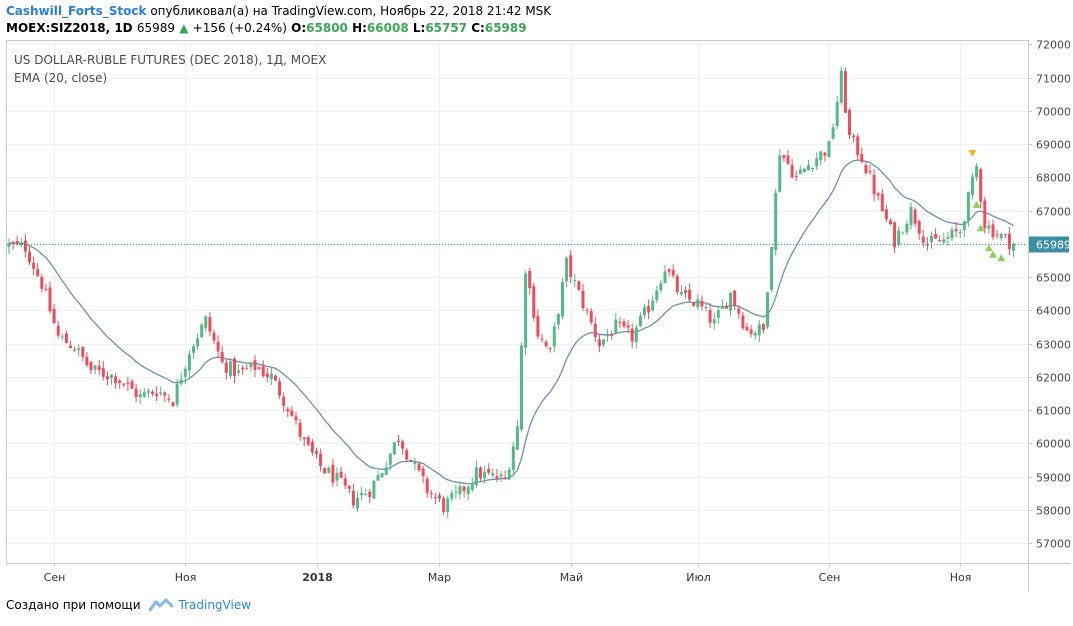 Image resolution: width=1073 pixels, height=626 pixels. I want to click on y-tick-label: 70000, so click(1053, 112).